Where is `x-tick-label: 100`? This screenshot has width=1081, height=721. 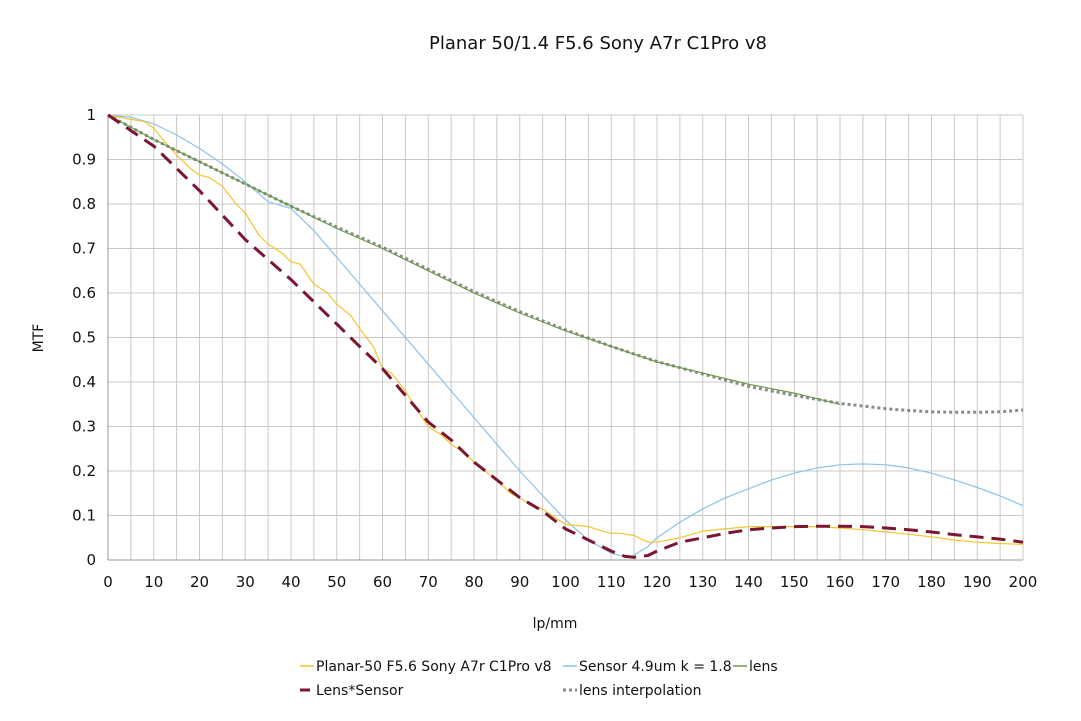
x-tick-label: 100 is located at coordinates (565, 582).